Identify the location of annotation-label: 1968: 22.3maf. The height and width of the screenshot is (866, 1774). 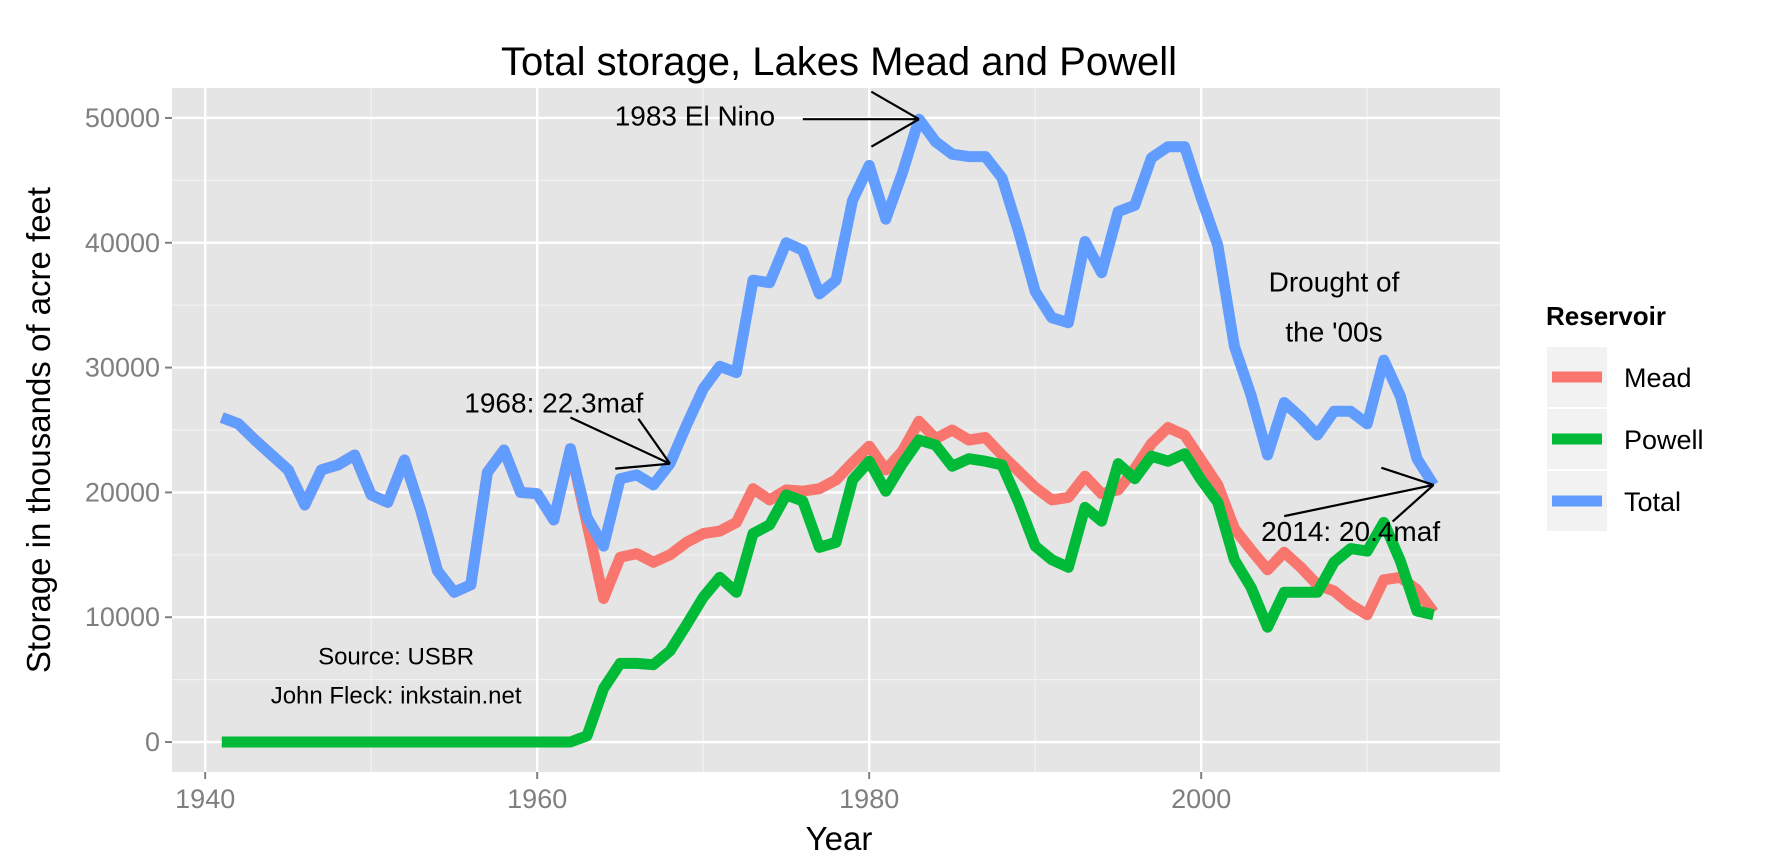
(553, 403).